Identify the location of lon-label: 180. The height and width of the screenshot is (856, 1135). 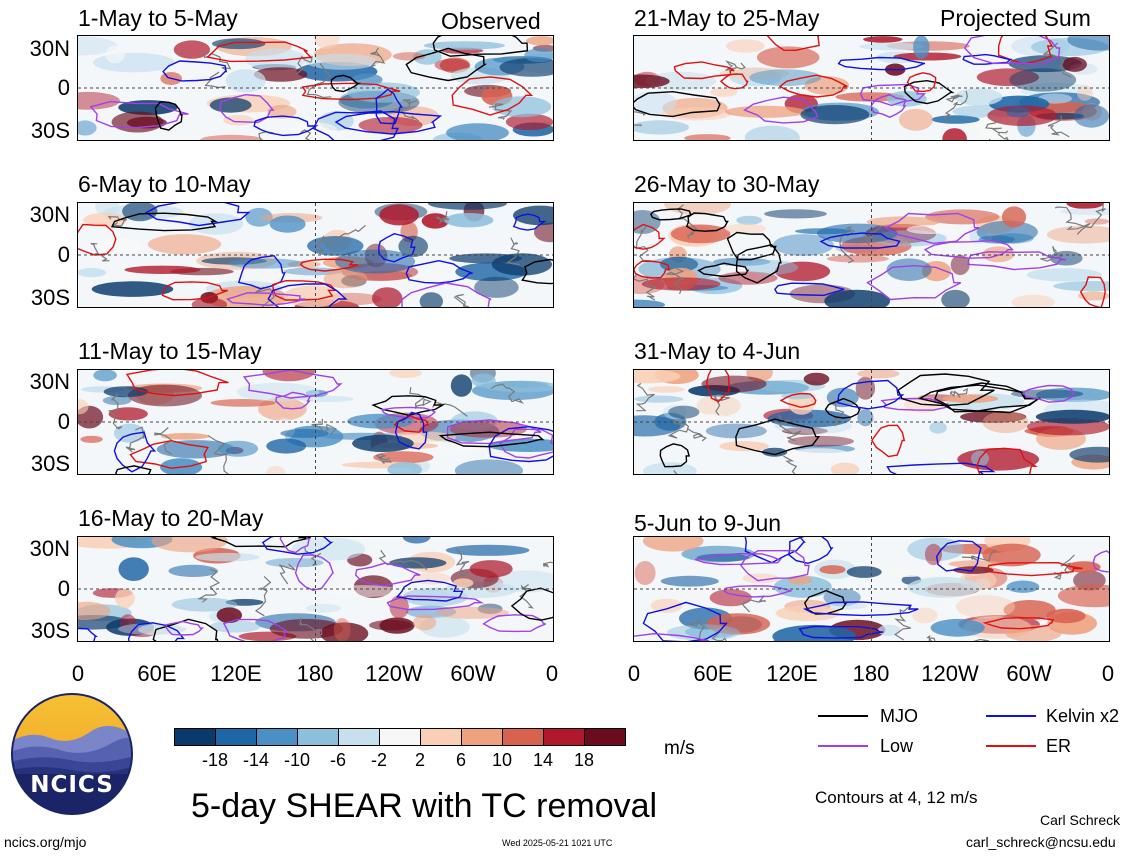
(315, 673).